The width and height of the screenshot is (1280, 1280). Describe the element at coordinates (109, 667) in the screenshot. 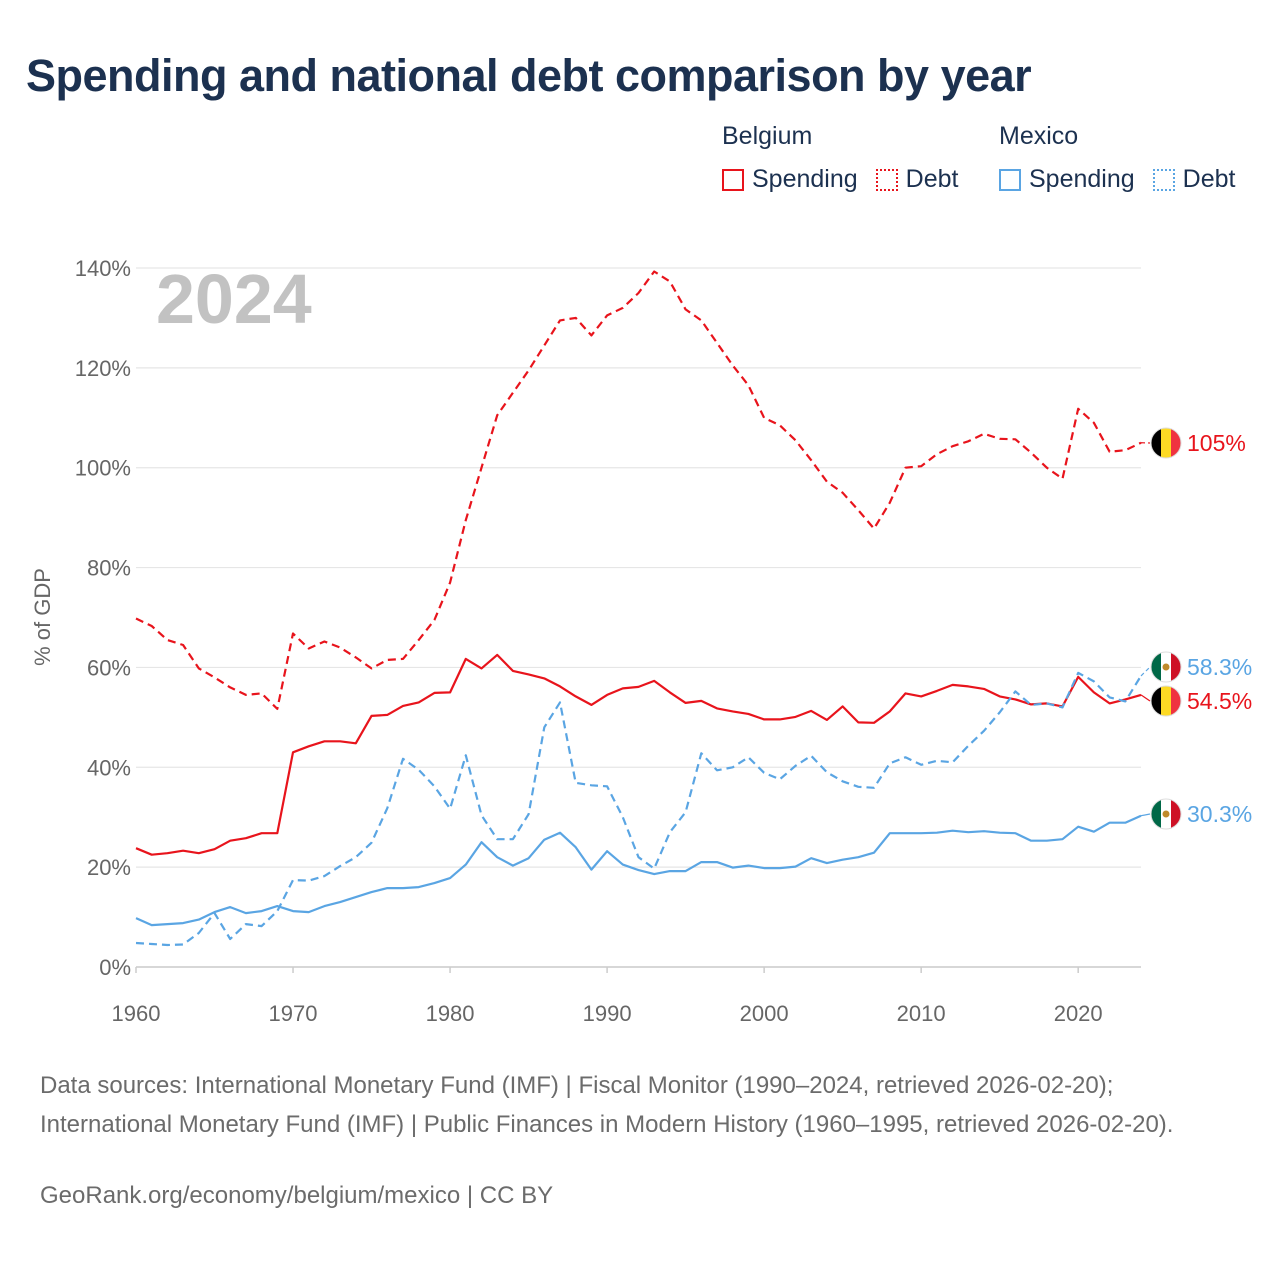

I see `y-tick-label: 60%` at that location.